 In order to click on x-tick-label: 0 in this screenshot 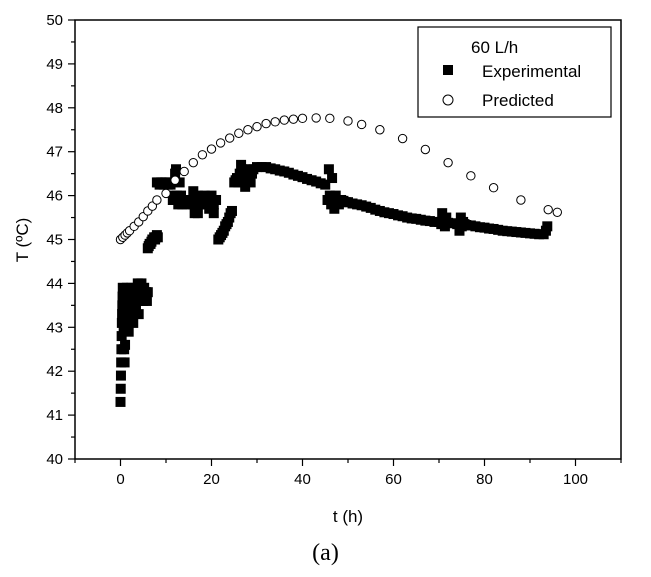, I will do `click(120, 479)`.